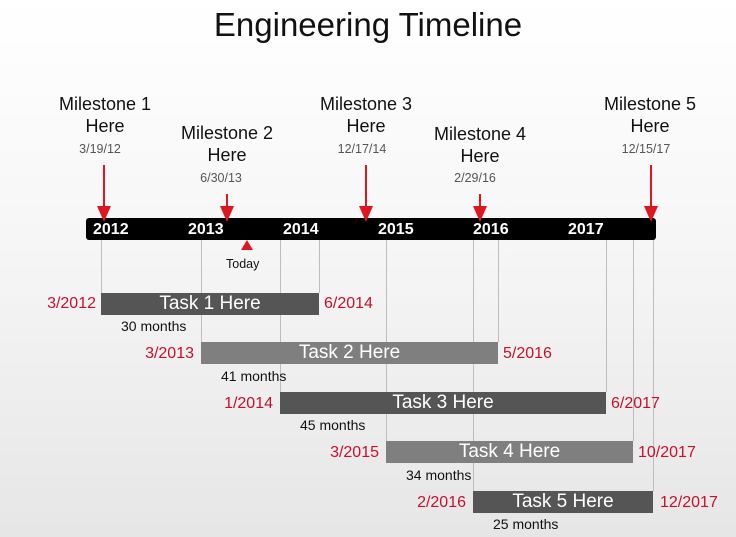  What do you see at coordinates (635, 403) in the screenshot?
I see `task-3-end-date: 6/2017` at bounding box center [635, 403].